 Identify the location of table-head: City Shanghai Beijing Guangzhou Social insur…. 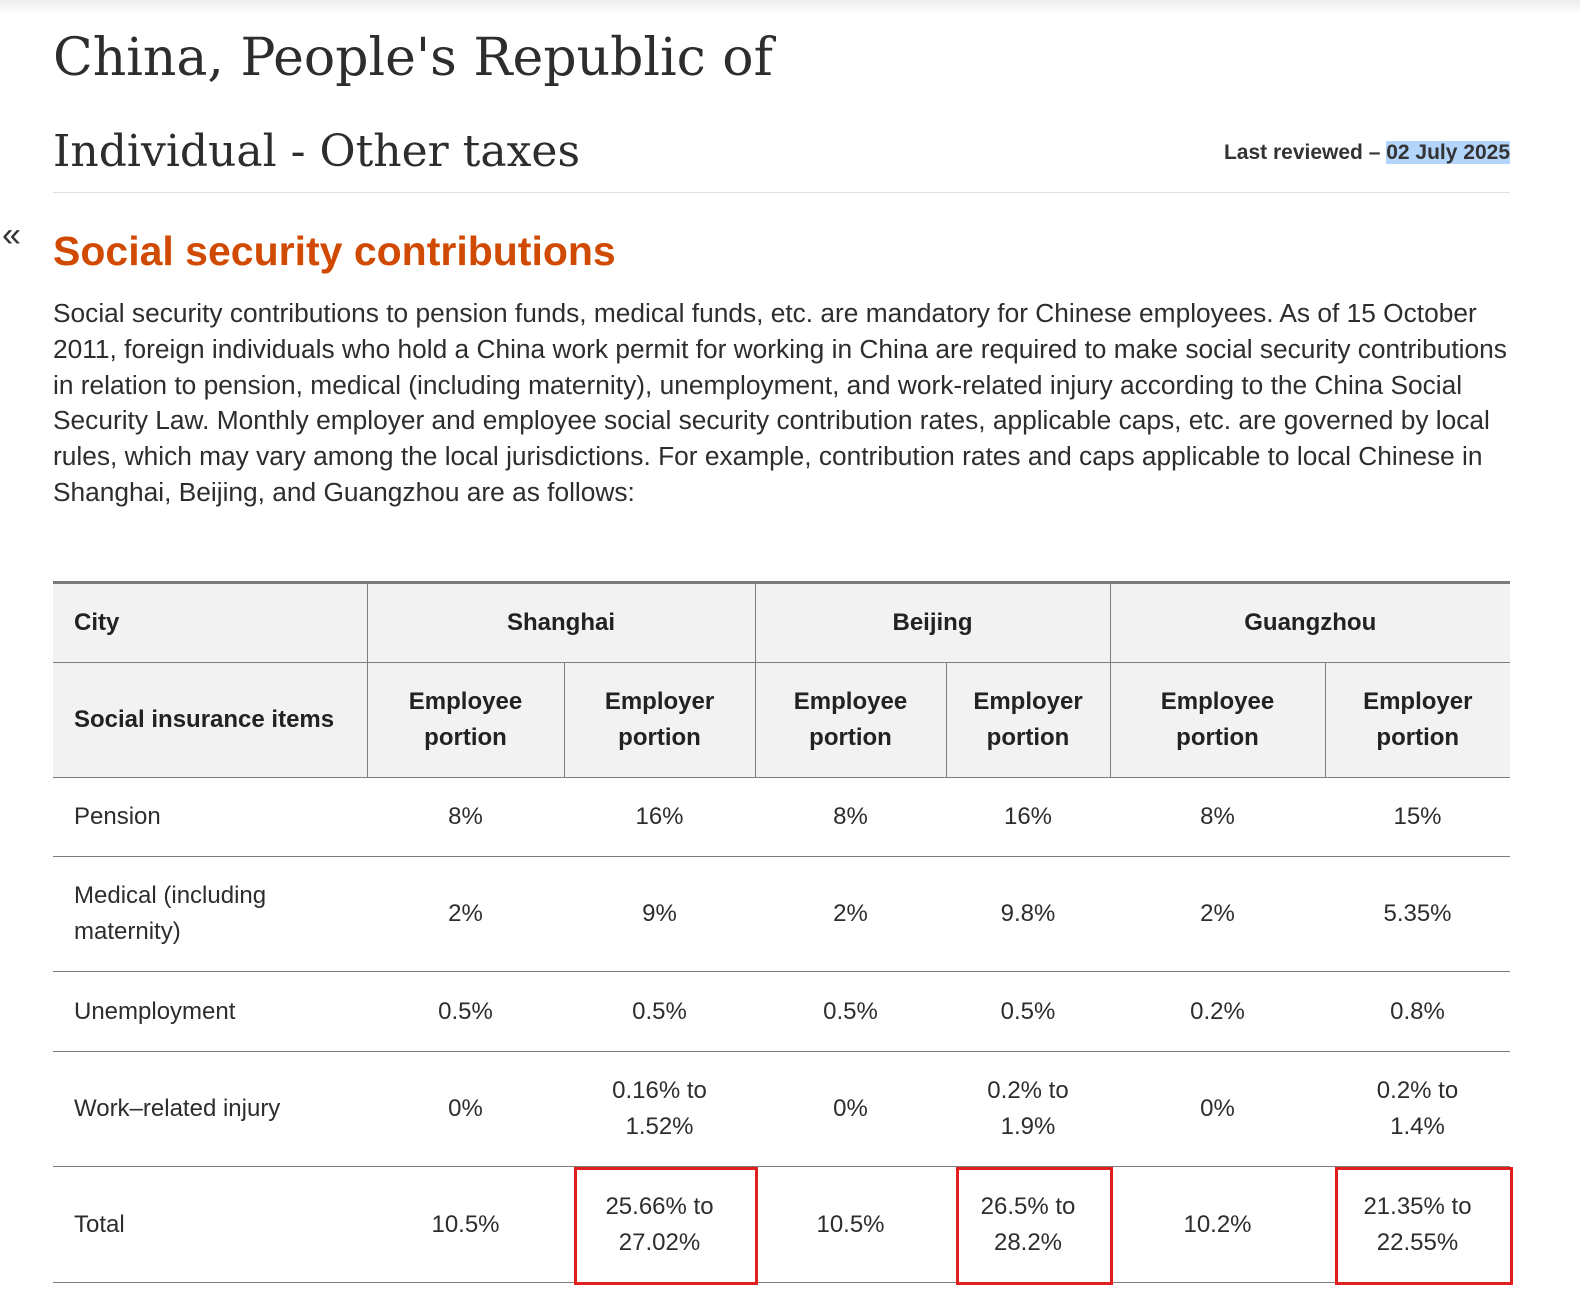
(781, 680).